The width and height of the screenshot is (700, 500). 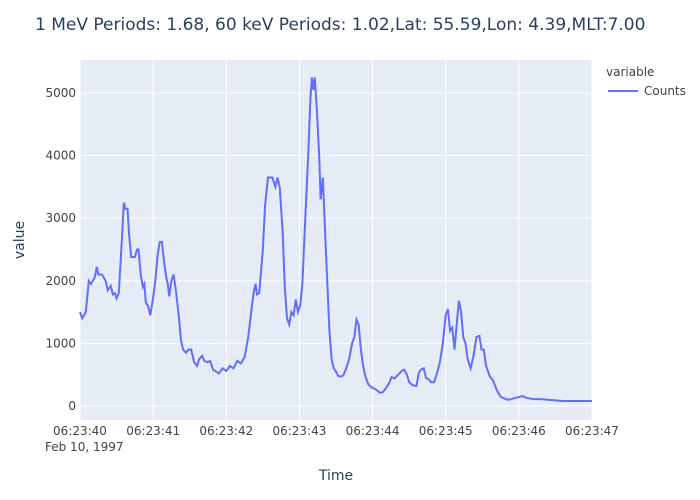 I want to click on legend-label: Counts, so click(x=665, y=91).